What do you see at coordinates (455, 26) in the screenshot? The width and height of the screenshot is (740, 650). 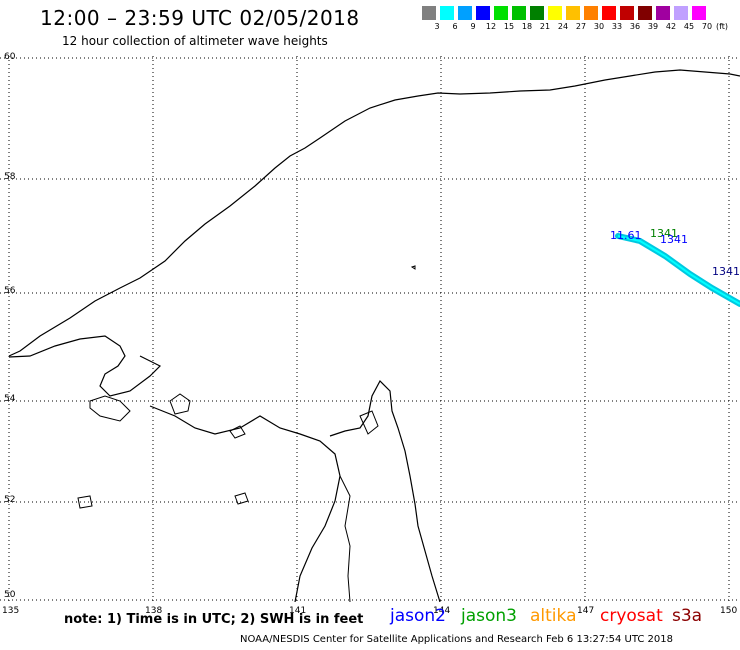 I see `legend-label: 6` at bounding box center [455, 26].